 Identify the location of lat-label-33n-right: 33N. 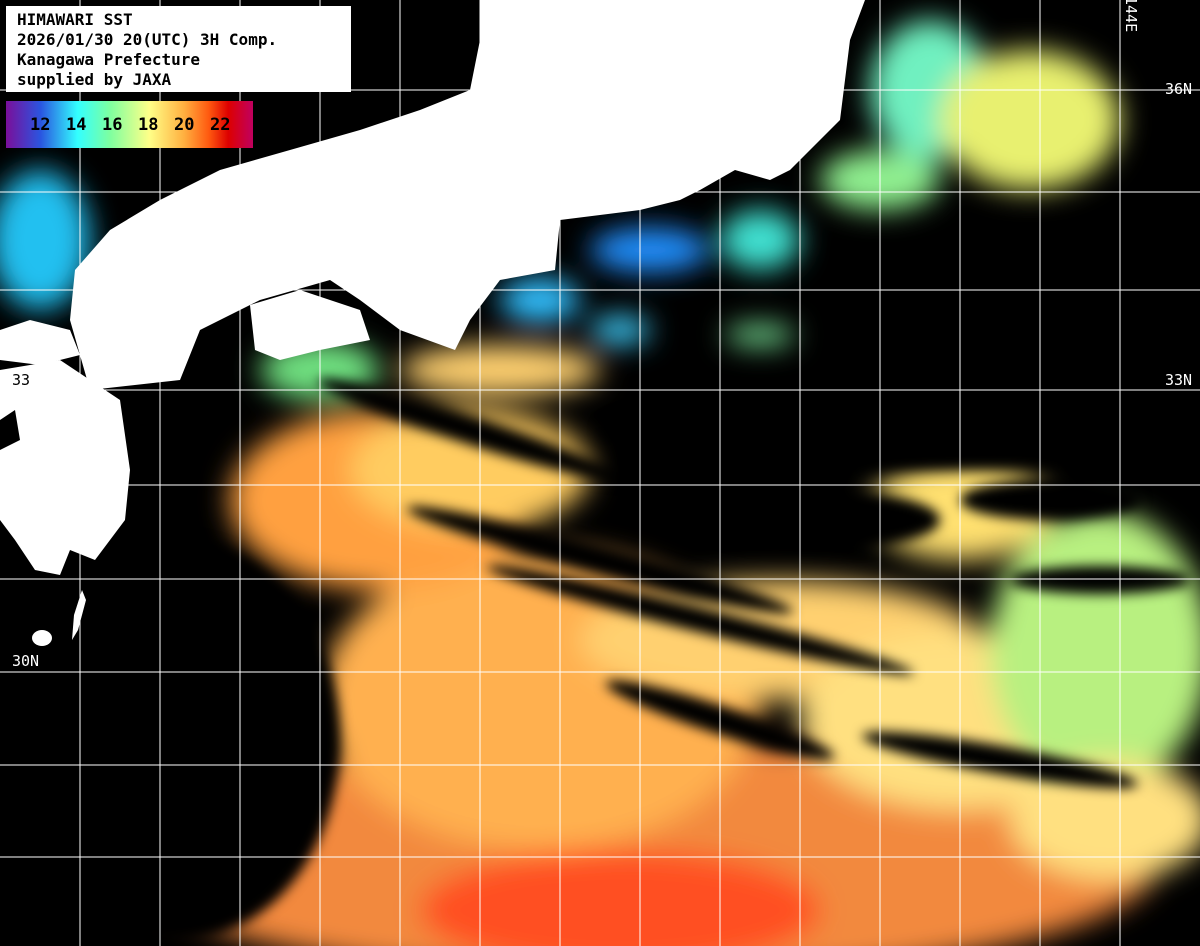
(1179, 380).